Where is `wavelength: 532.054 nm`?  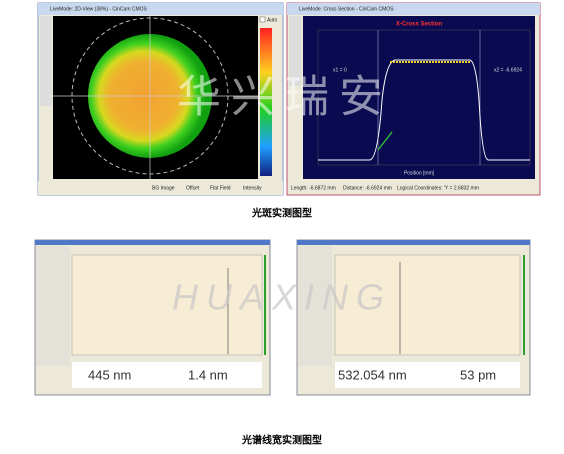
wavelength: 532.054 nm is located at coordinates (372, 374).